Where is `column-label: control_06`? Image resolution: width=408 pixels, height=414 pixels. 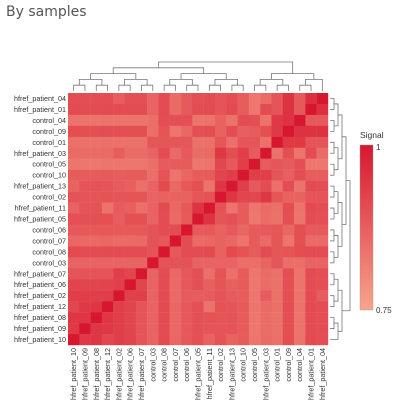 column-label: control_06 is located at coordinates (186, 365).